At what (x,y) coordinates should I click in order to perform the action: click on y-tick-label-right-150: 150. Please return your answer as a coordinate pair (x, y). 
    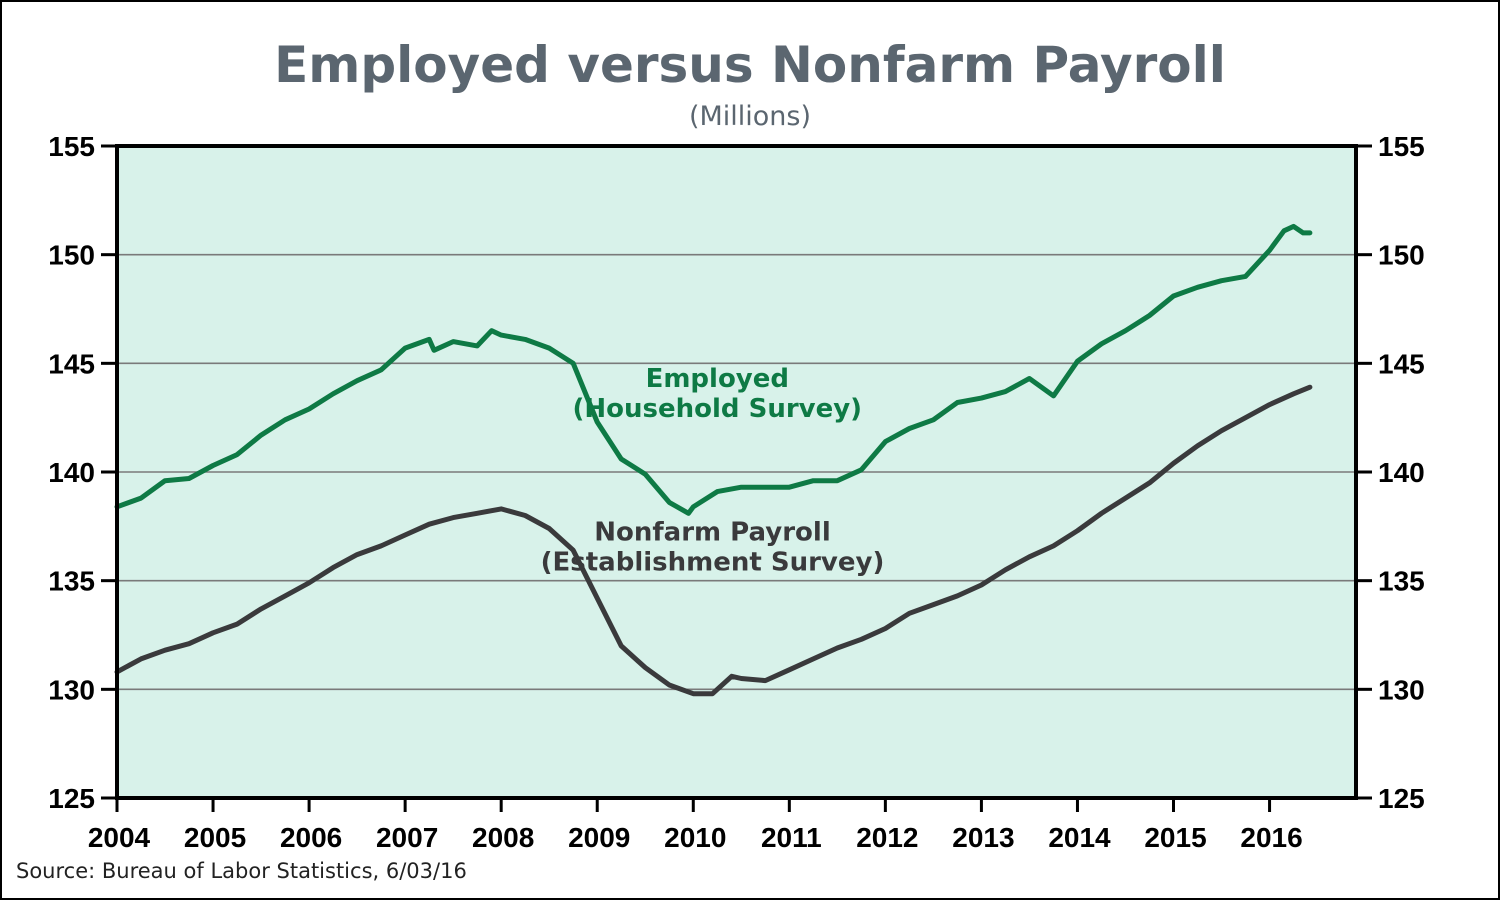
    Looking at the image, I should click on (1401, 255).